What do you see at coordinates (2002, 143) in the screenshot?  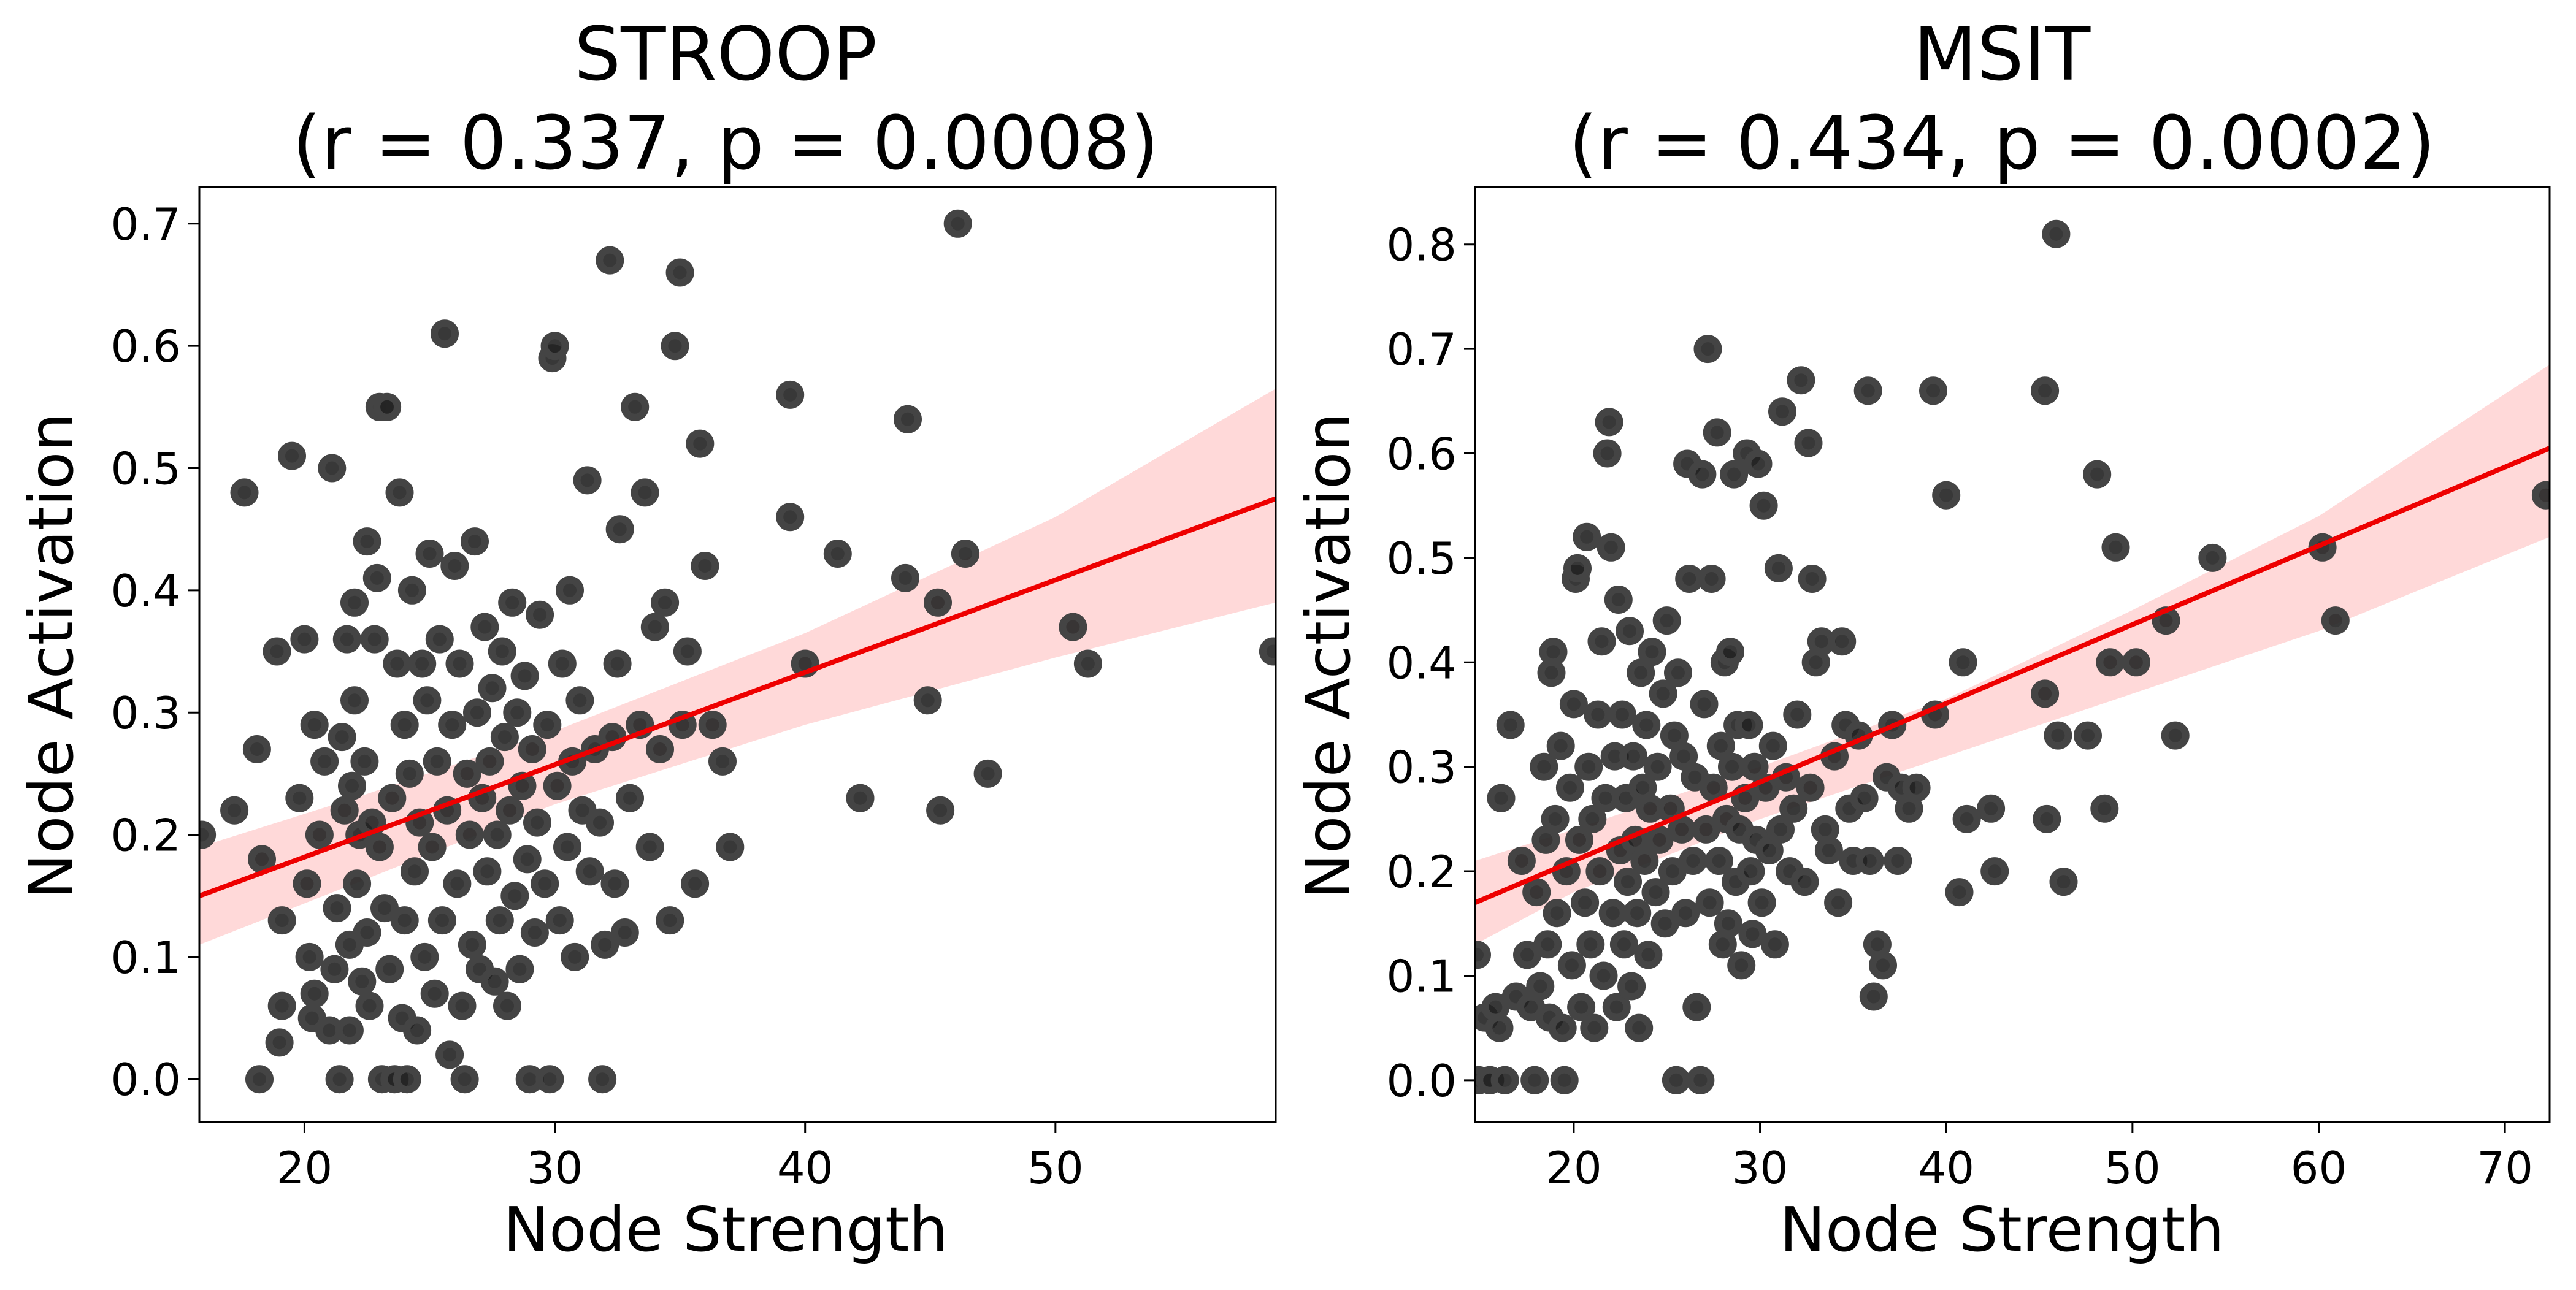 I see `msit-title-line2: (r = 0.434, p = 0.0002)` at bounding box center [2002, 143].